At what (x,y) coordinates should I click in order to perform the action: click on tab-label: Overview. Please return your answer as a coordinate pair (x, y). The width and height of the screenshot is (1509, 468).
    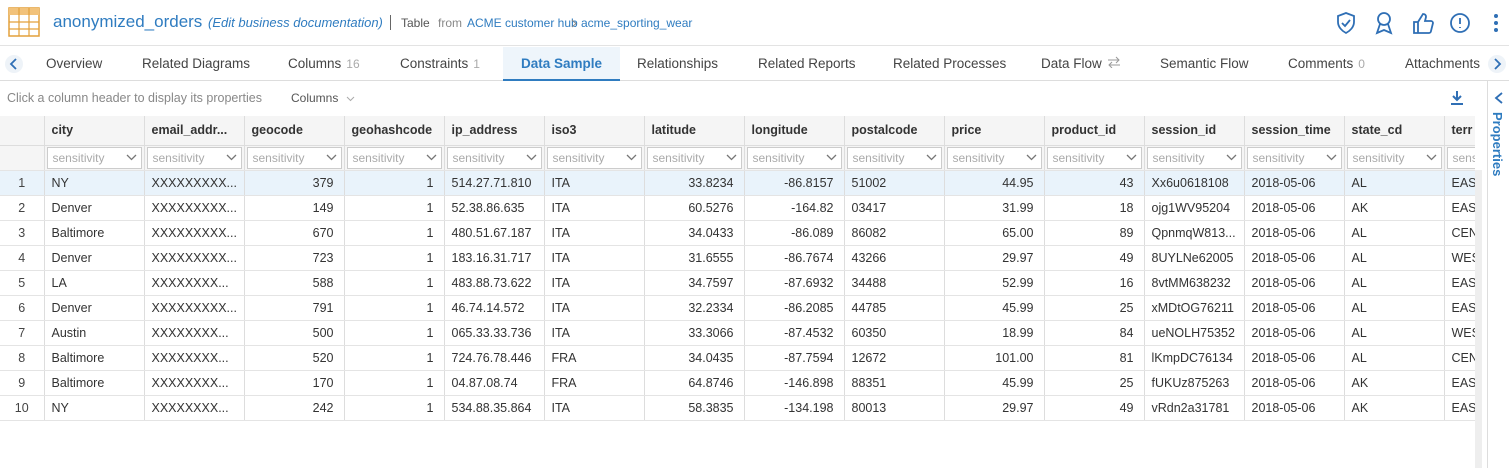
    Looking at the image, I should click on (74, 63).